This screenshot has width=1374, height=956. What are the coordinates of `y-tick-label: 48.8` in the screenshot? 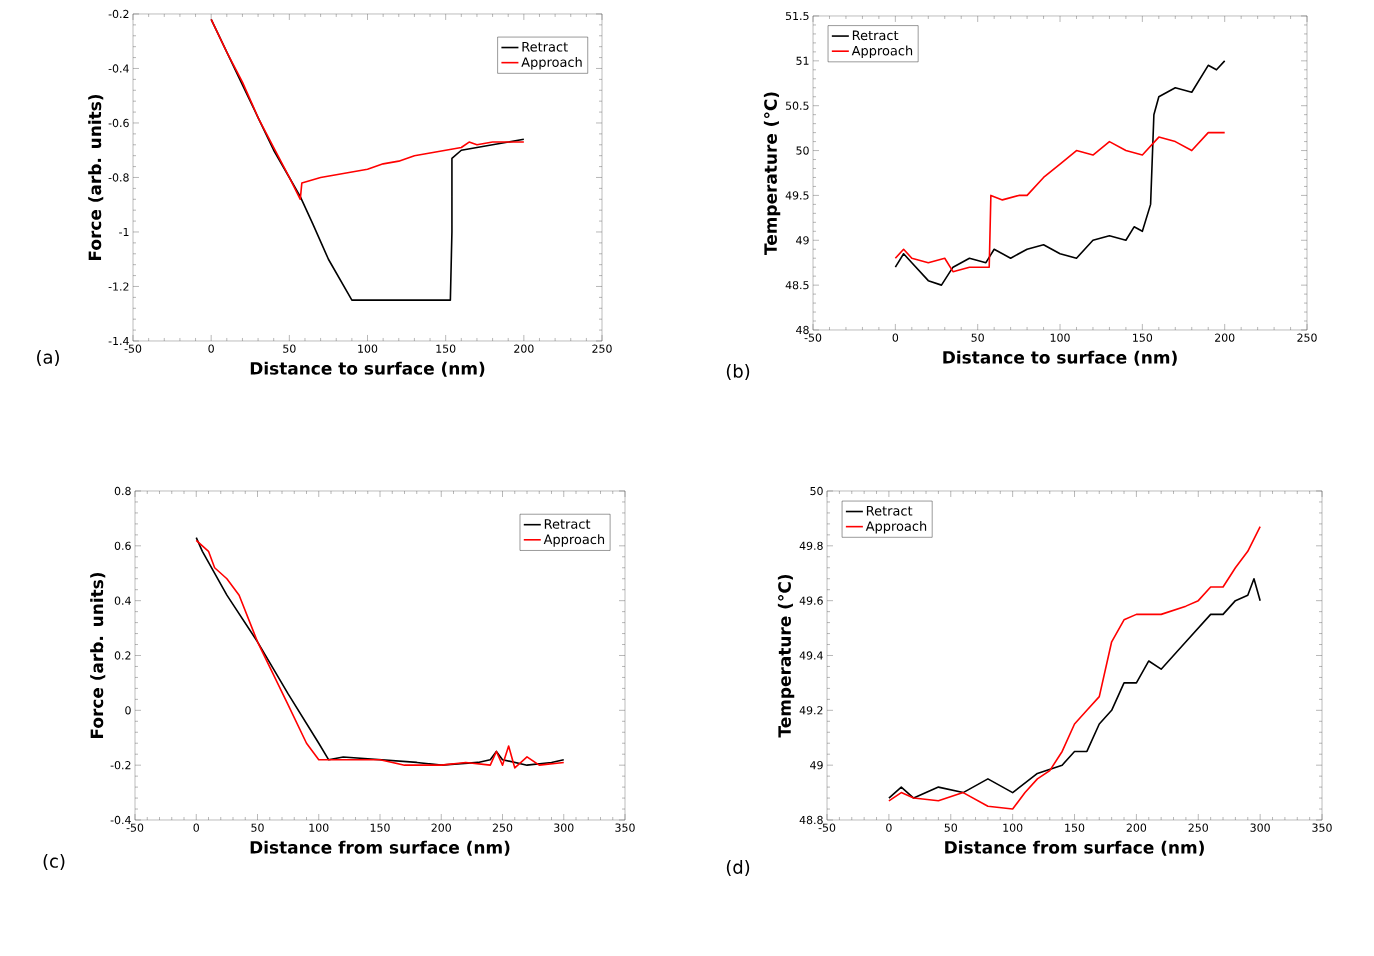 It's located at (811, 820).